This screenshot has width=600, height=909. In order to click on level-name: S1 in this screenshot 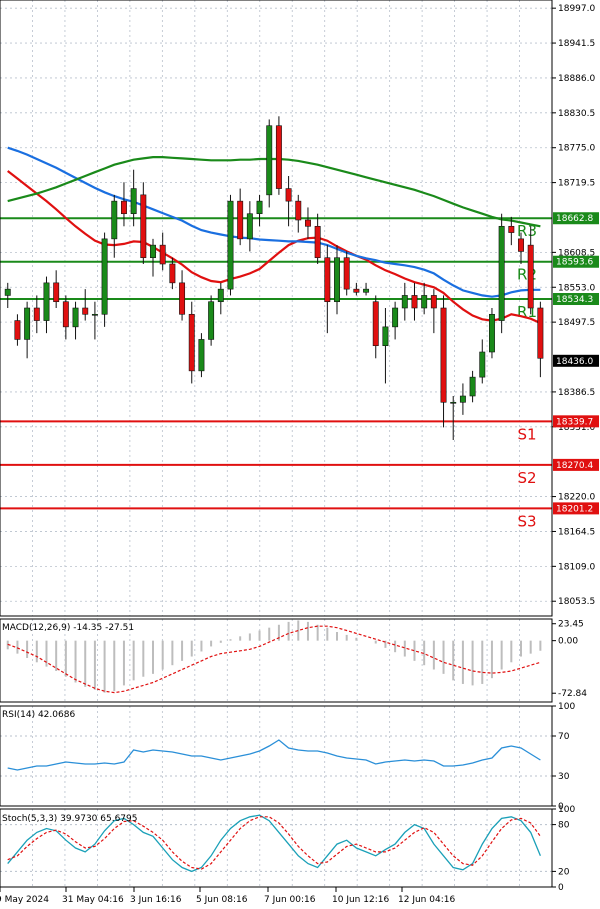, I will do `click(526, 434)`.